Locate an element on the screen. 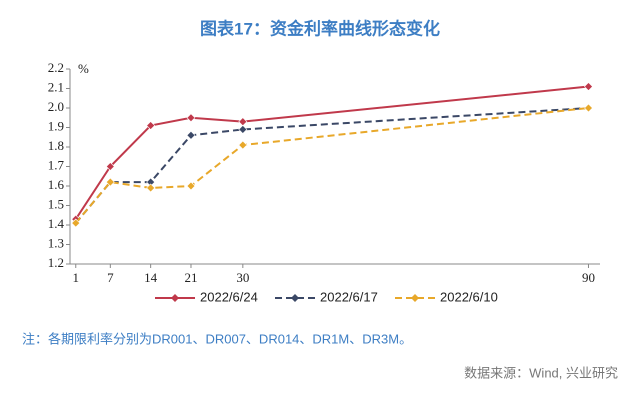 This screenshot has width=640, height=407. source: 数据来源：Wind, 兴业研究 is located at coordinates (541, 372).